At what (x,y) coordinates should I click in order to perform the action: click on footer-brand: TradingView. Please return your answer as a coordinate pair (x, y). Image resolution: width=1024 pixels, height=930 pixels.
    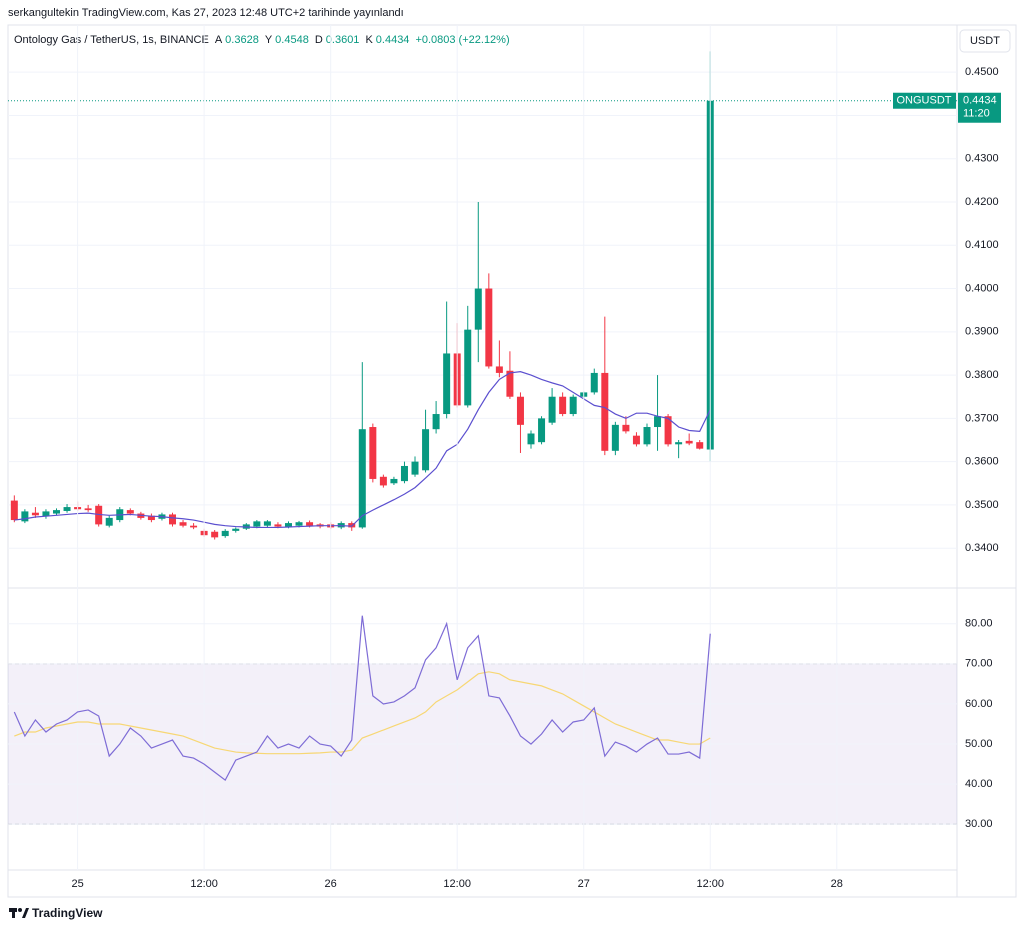
    Looking at the image, I should click on (67, 913).